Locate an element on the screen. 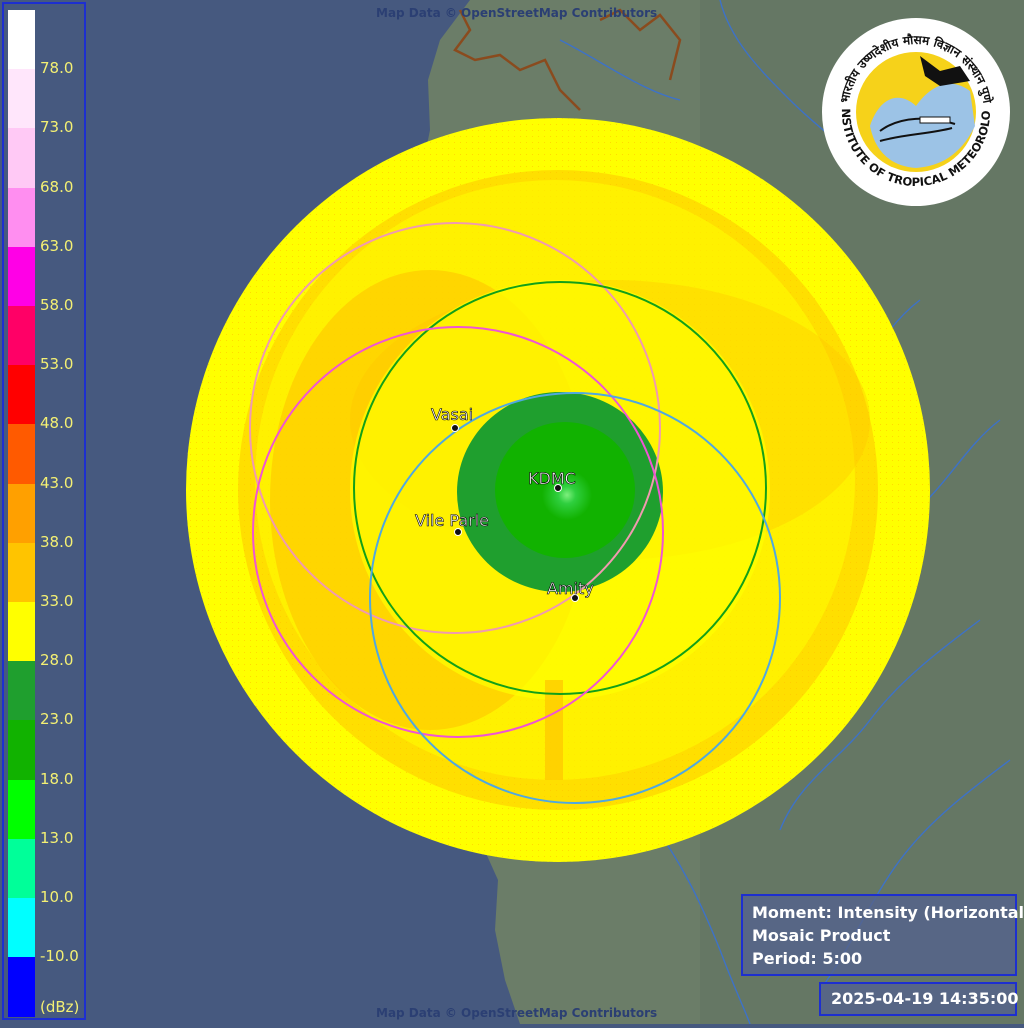 This screenshot has height=1028, width=1024. legend-tick: 18.0 is located at coordinates (57, 778).